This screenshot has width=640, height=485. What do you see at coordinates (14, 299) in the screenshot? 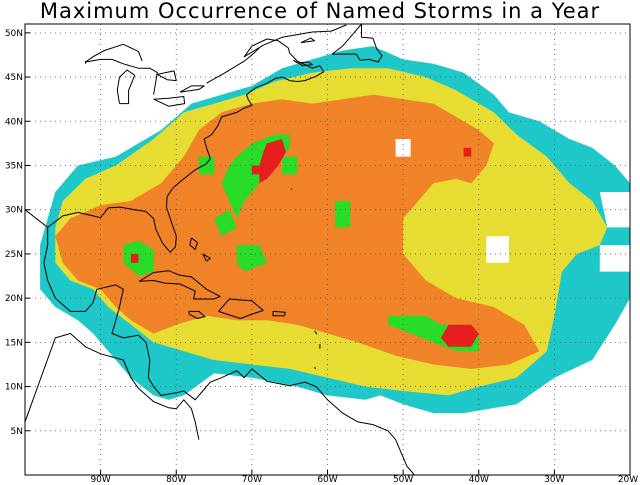
I see `tick-label-lat: 20N` at bounding box center [14, 299].